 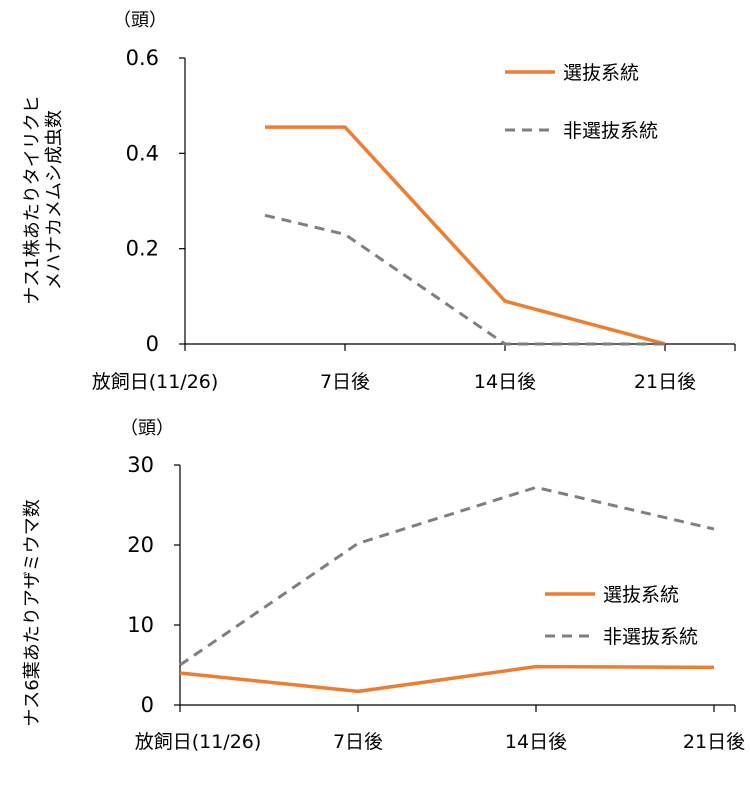 I want to click on y-tick-label: 0.6, so click(x=142, y=58).